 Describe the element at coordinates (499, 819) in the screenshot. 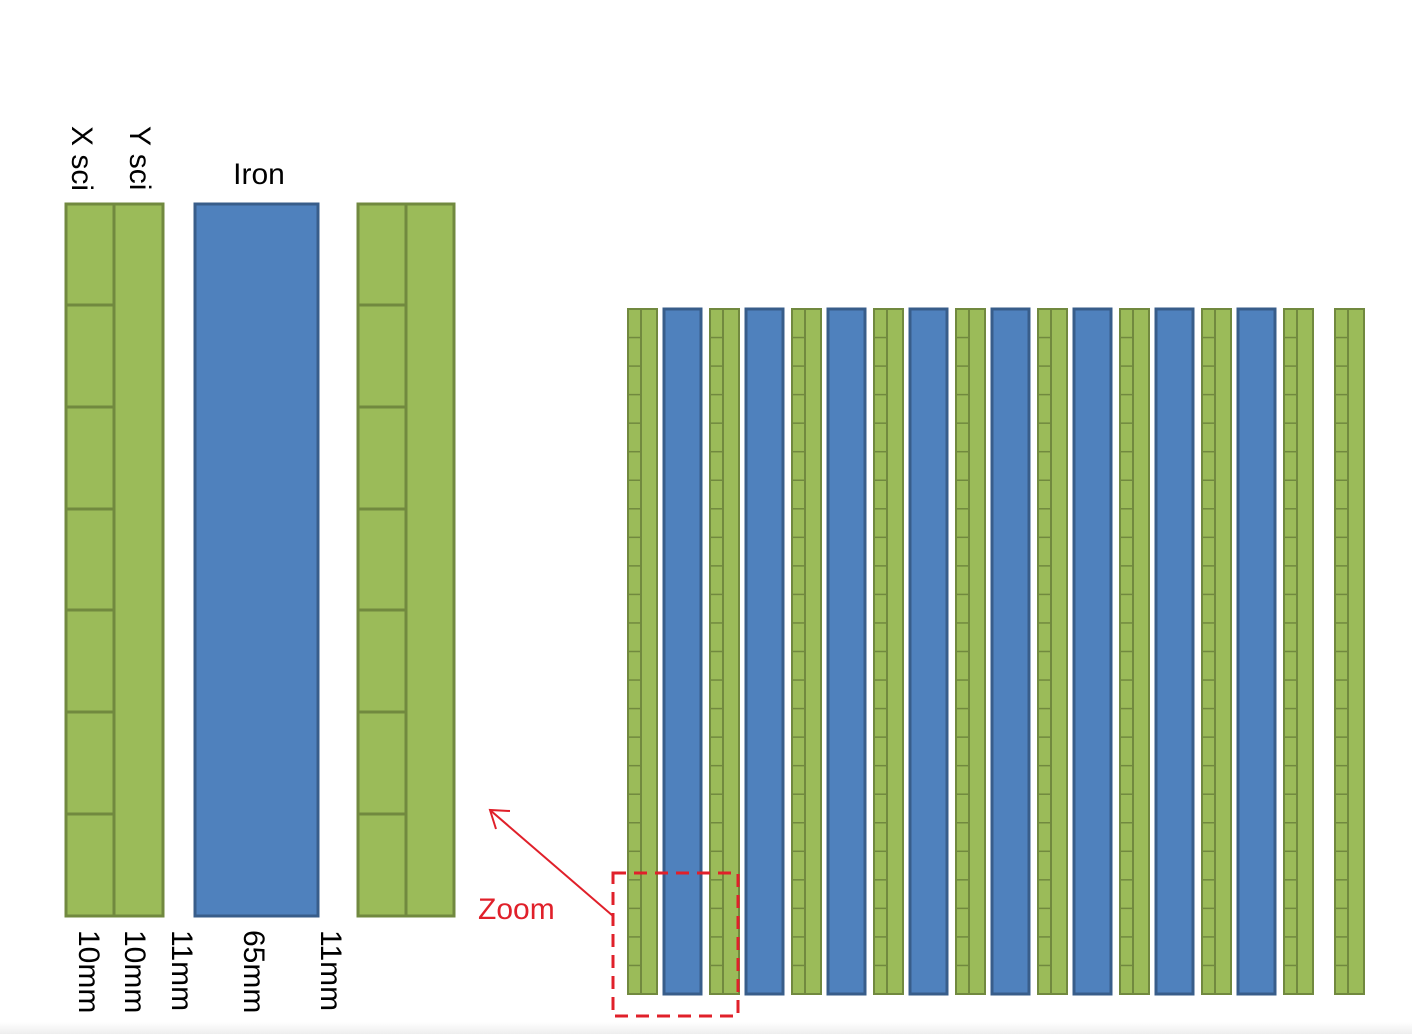

I see `zoom-arrow-head` at that location.